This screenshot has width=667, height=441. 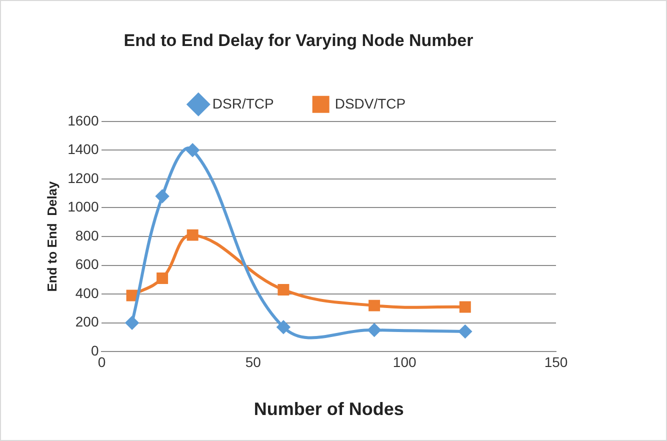 What do you see at coordinates (329, 409) in the screenshot?
I see `x-axis-title: Number of Nodes` at bounding box center [329, 409].